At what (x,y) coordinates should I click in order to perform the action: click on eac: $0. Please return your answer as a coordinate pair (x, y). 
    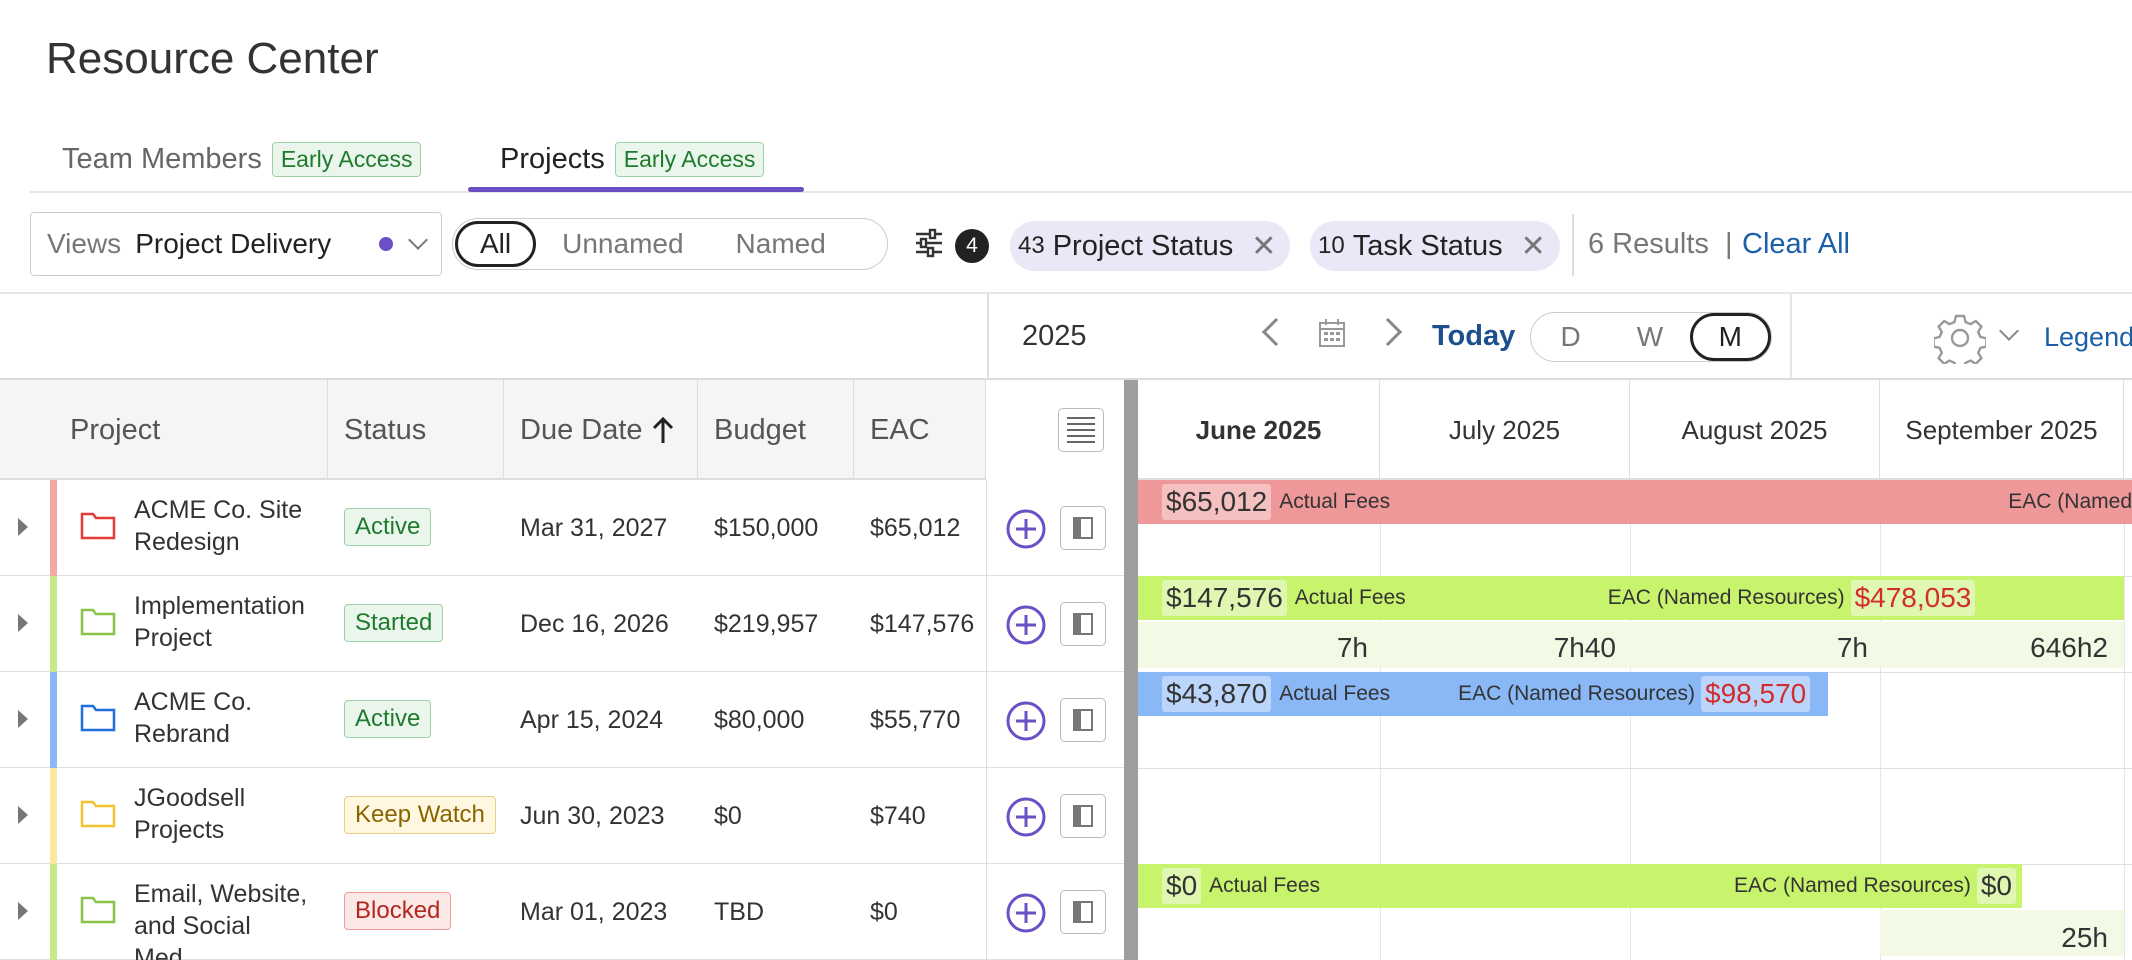
    Looking at the image, I should click on (884, 912).